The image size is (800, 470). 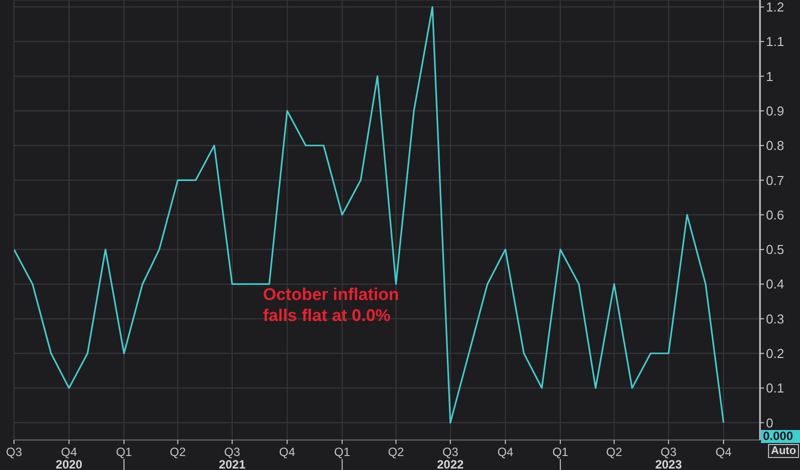 I want to click on y-tick-label: 0.7, so click(x=775, y=180).